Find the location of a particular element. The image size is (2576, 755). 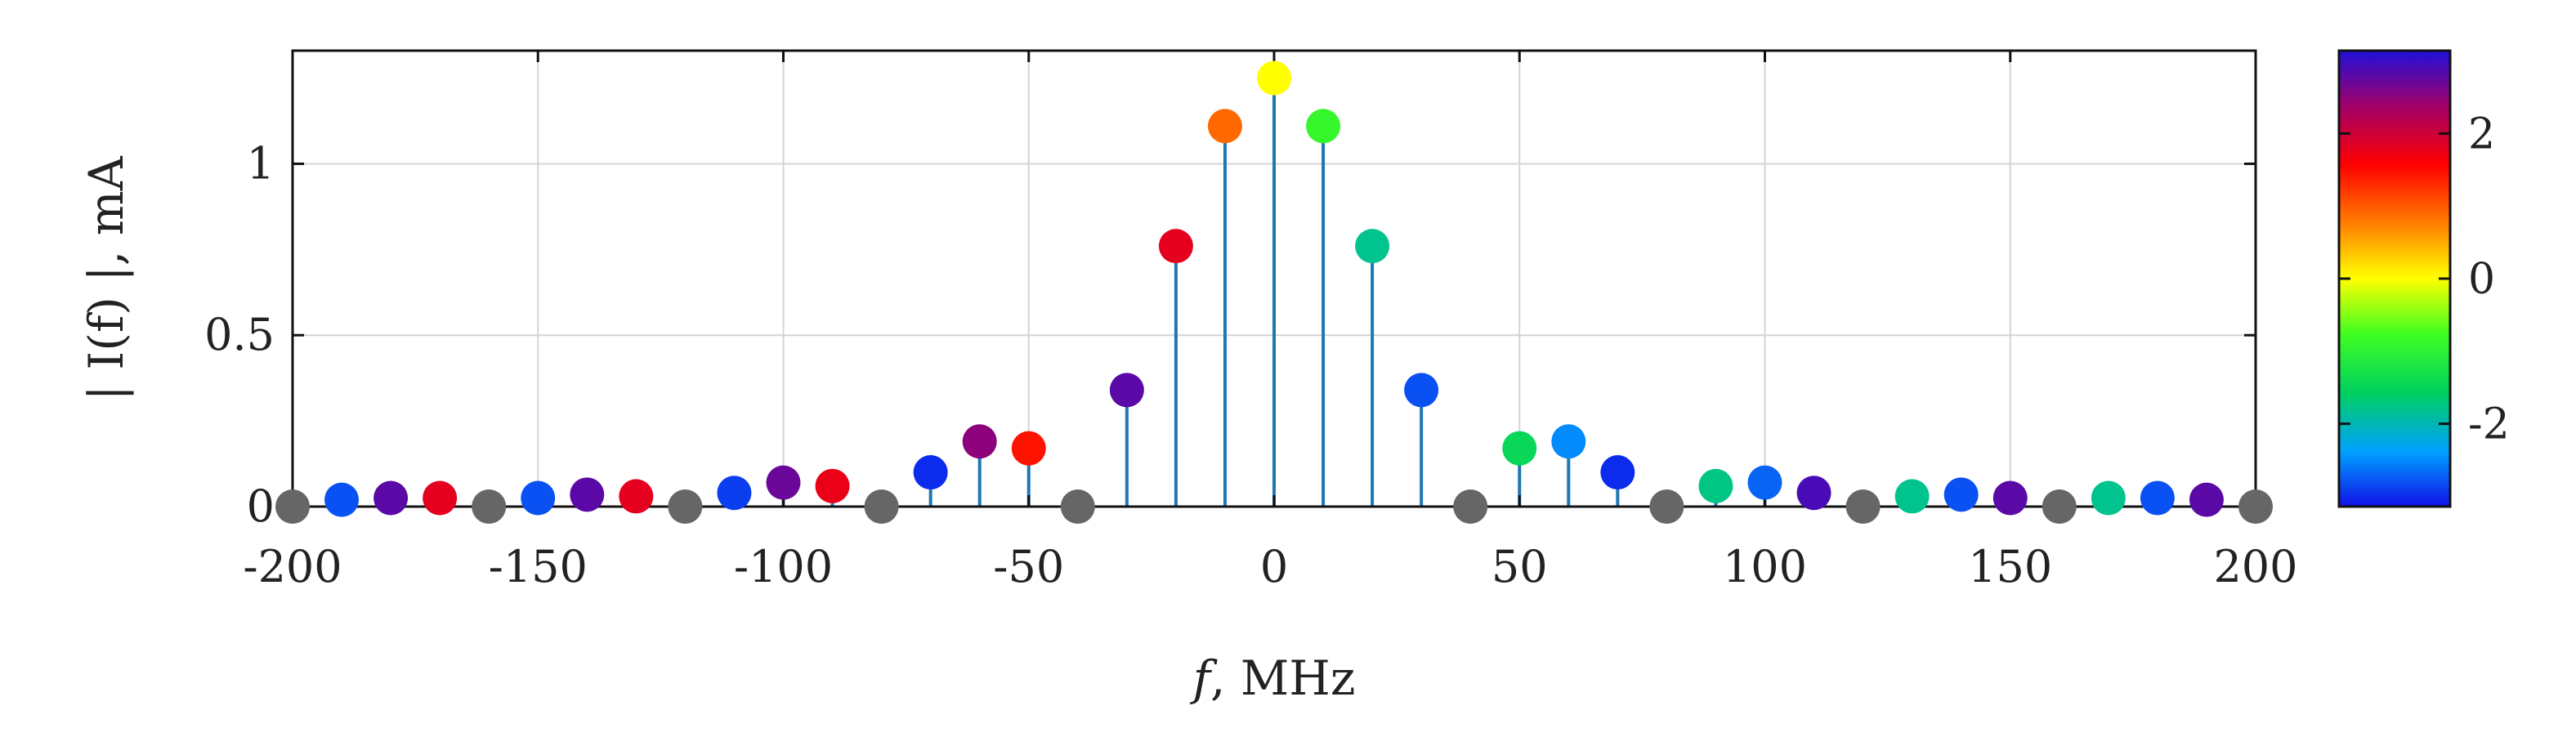

colorbar-tick-label: 0 is located at coordinates (2481, 279).